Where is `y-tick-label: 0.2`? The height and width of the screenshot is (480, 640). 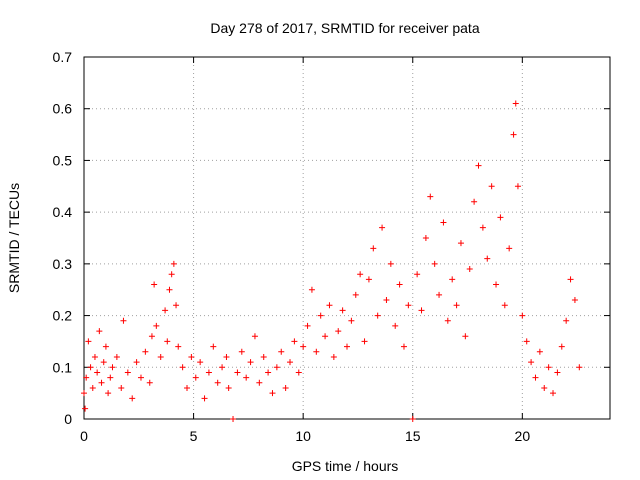 y-tick-label: 0.2 is located at coordinates (63, 316).